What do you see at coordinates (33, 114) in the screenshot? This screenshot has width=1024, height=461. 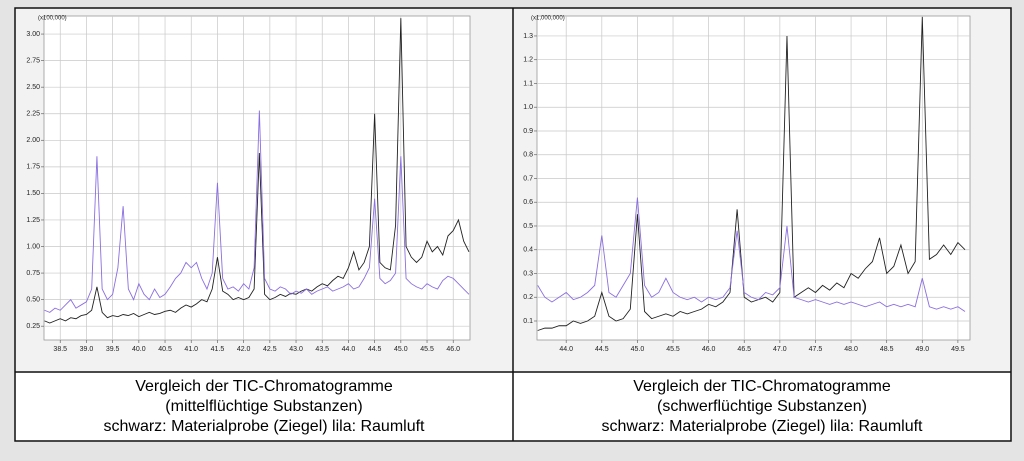 I see `y-tick-label: 2.25` at bounding box center [33, 114].